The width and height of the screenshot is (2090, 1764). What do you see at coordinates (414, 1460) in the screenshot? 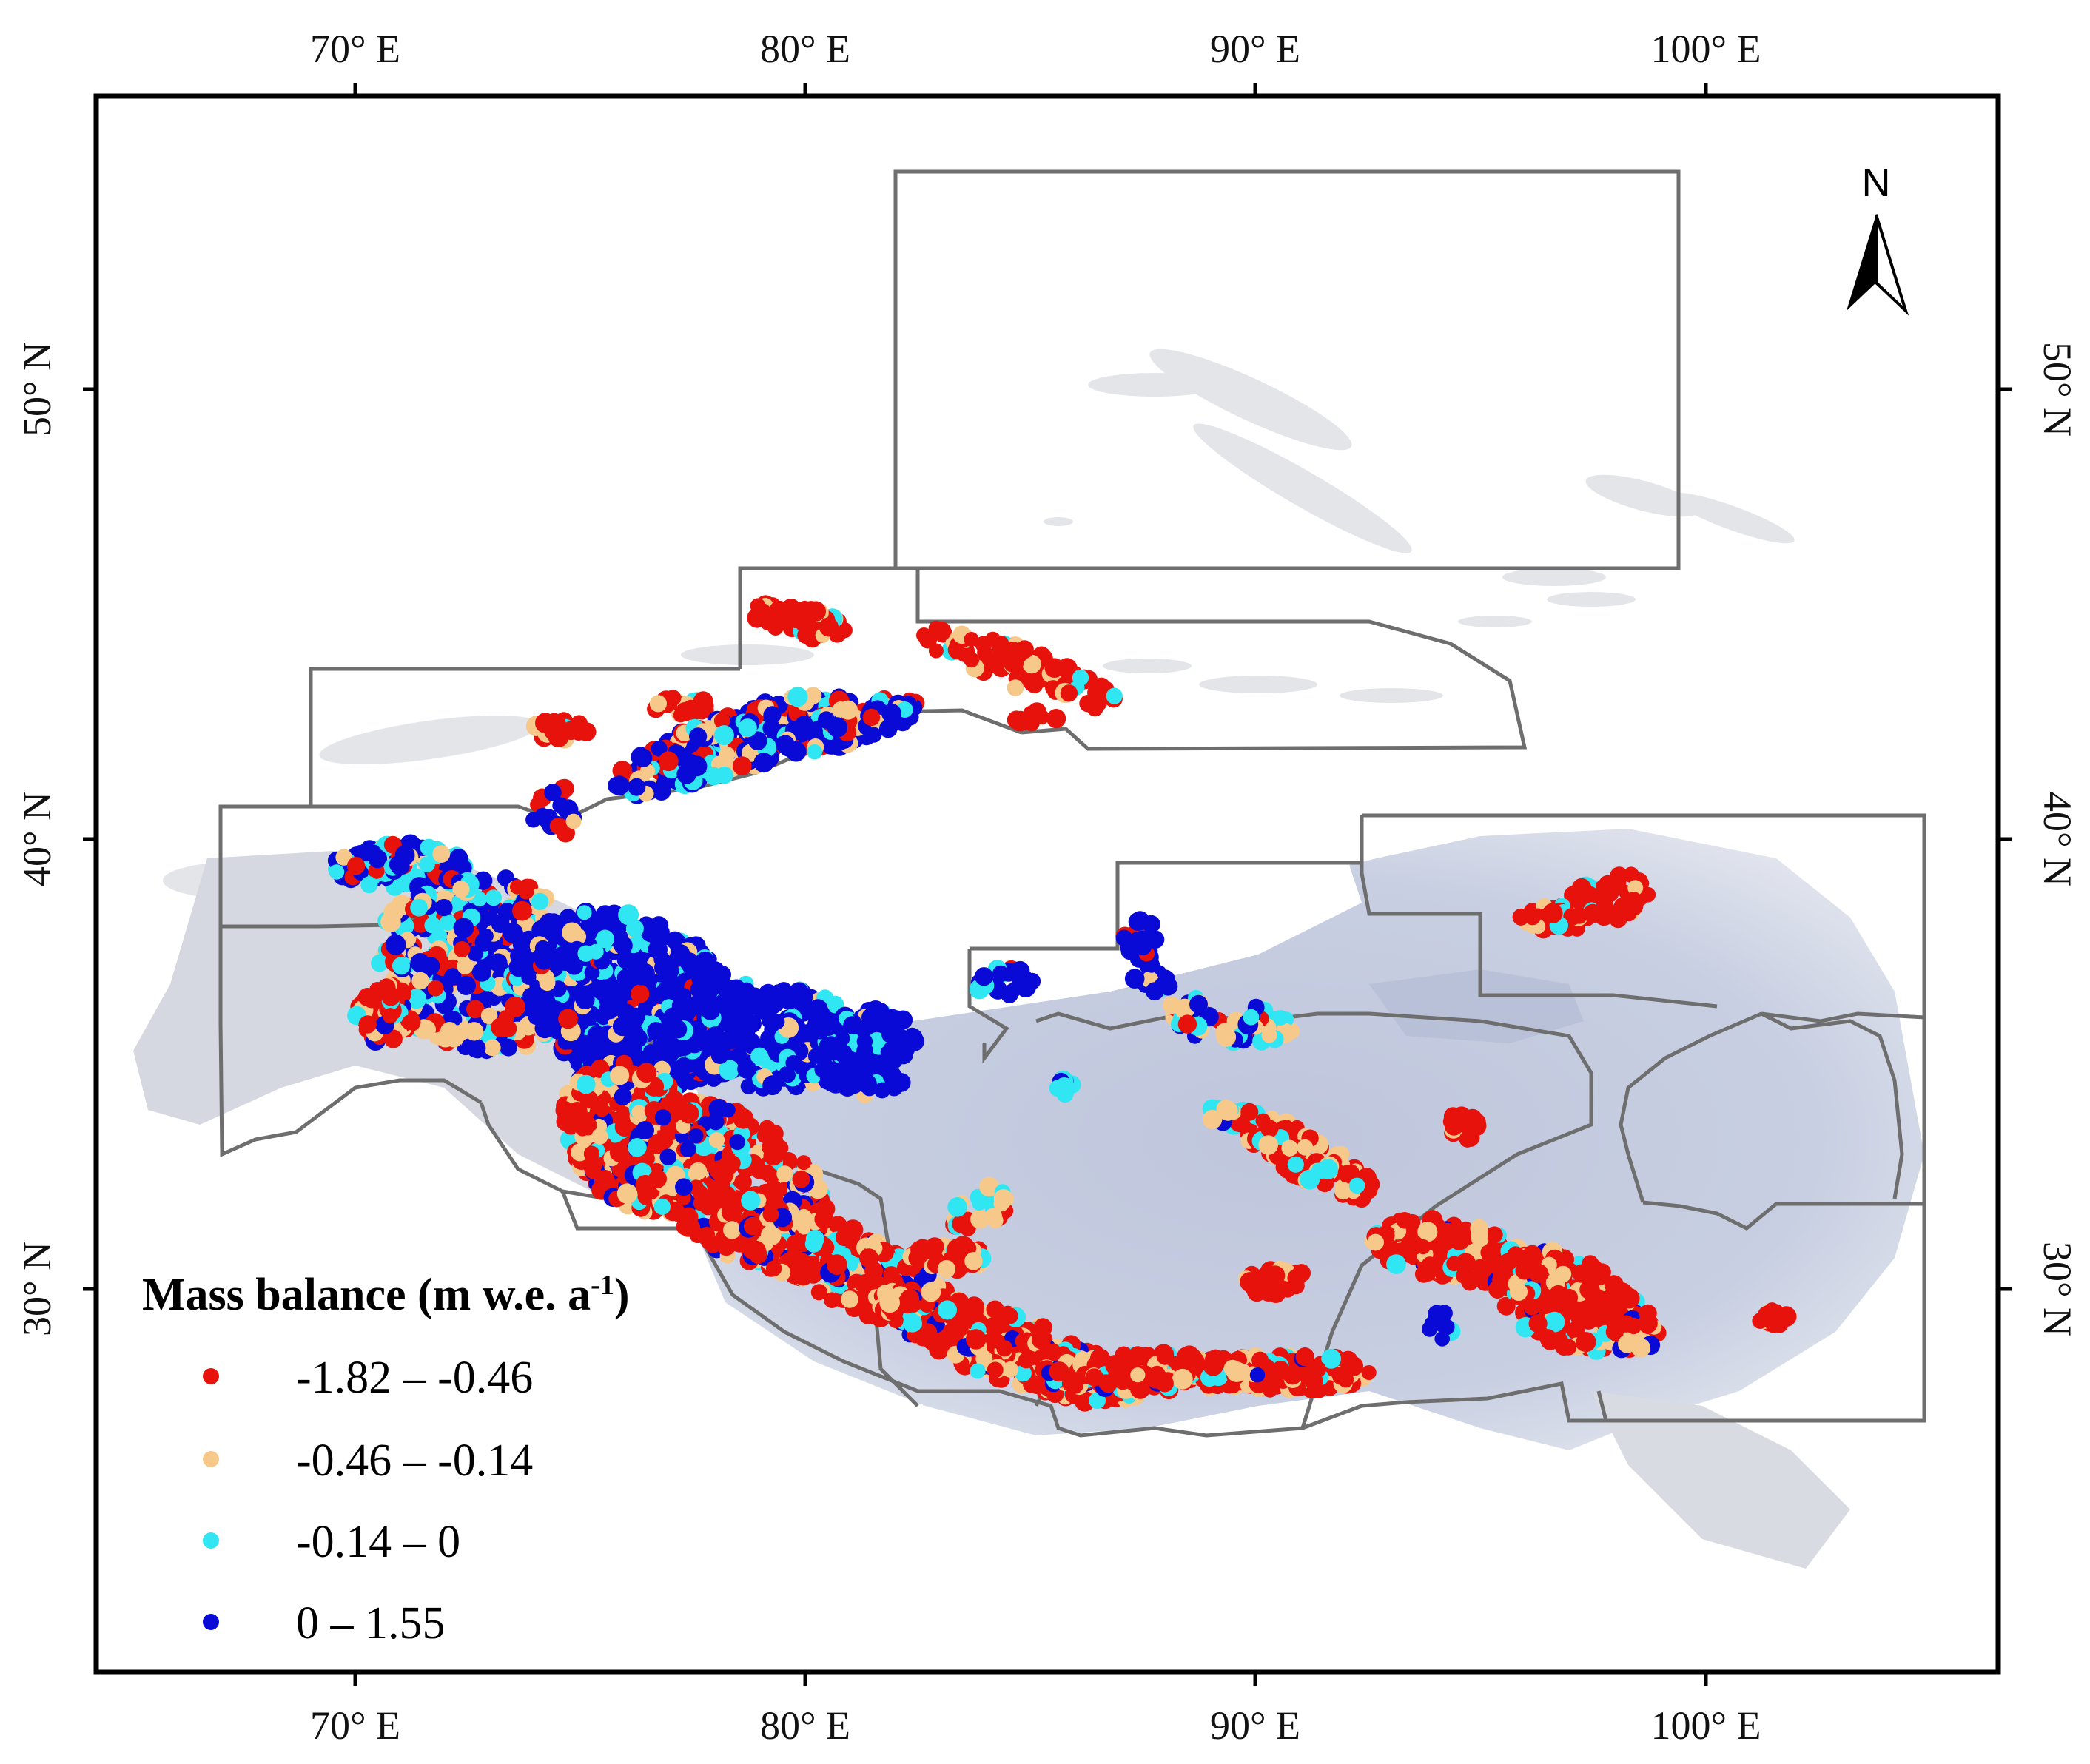
I see `legend-label-2: -0.46 – -0.14` at bounding box center [414, 1460].